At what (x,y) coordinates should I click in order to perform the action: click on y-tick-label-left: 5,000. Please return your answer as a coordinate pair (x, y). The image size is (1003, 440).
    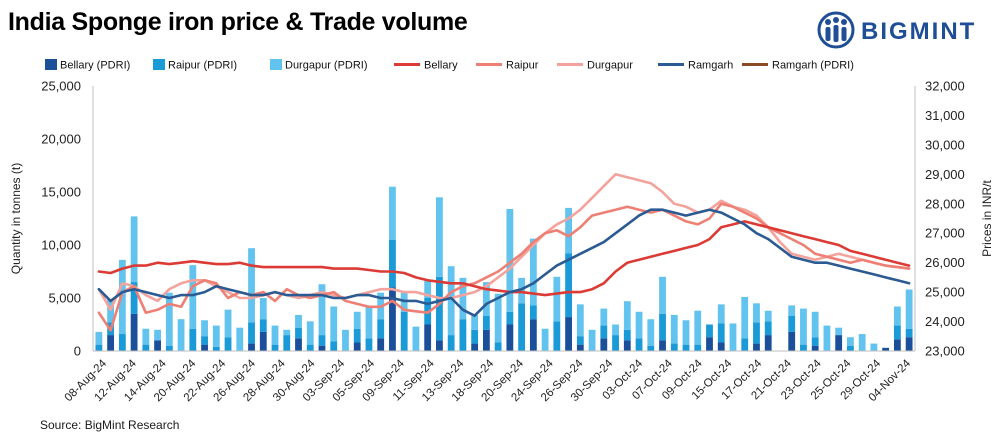
    Looking at the image, I should click on (64, 298).